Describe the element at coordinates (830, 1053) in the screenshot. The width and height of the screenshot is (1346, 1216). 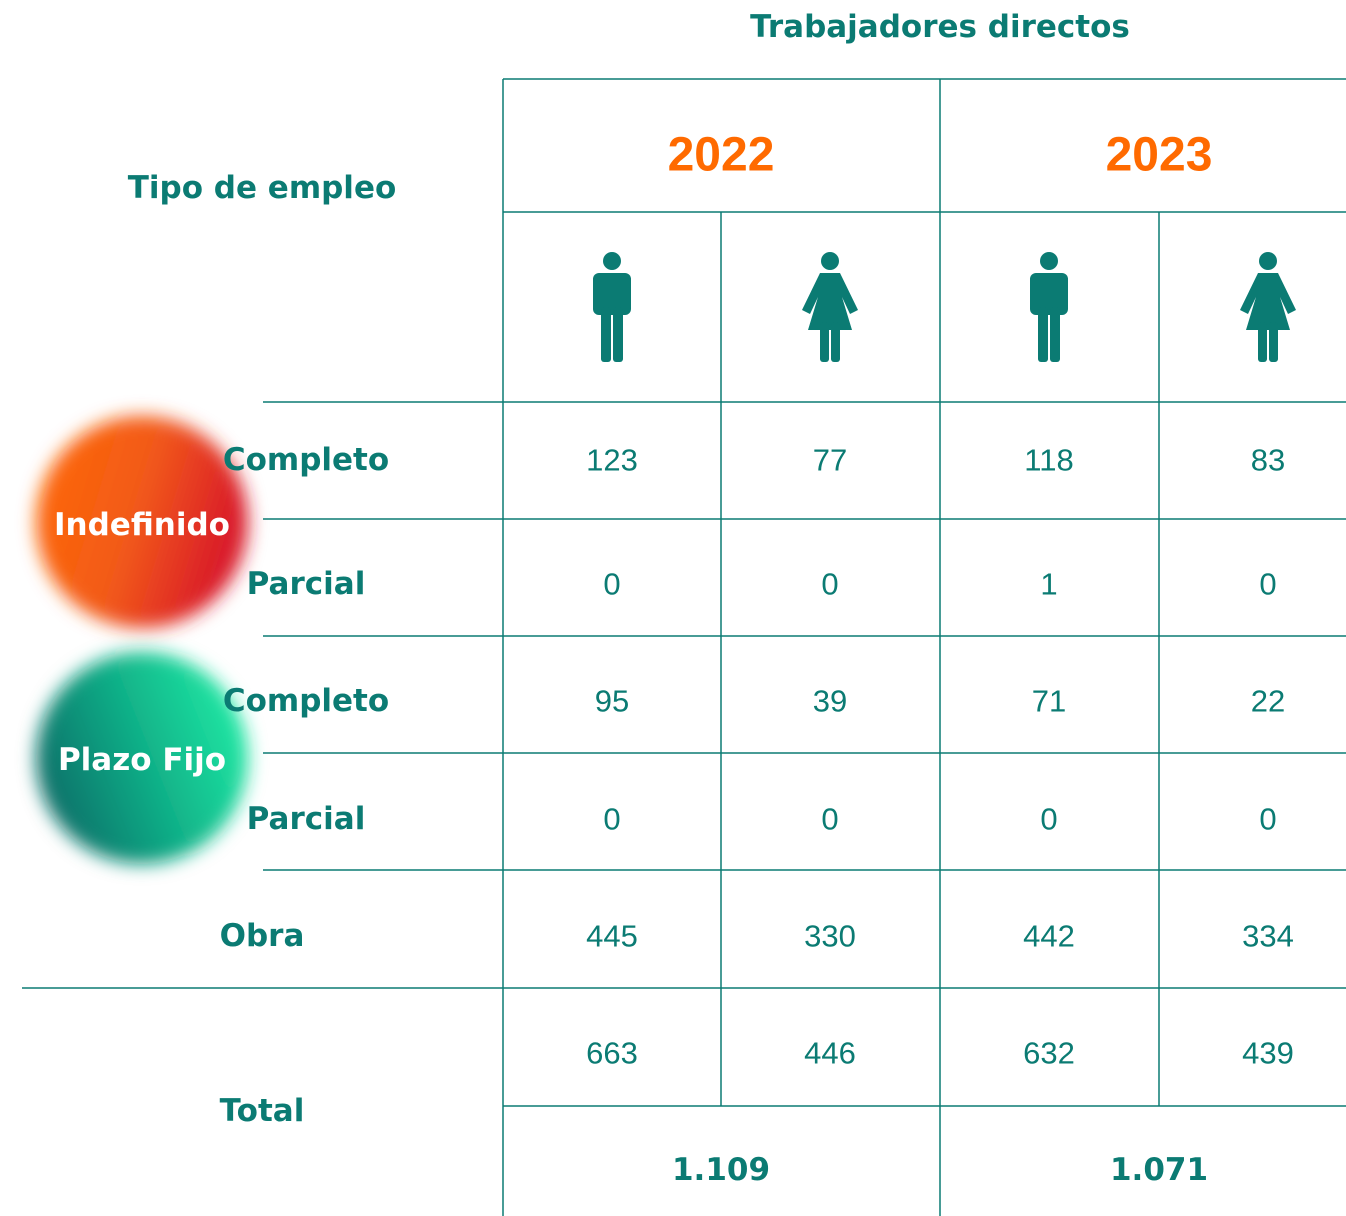
I see `cell: 446` at that location.